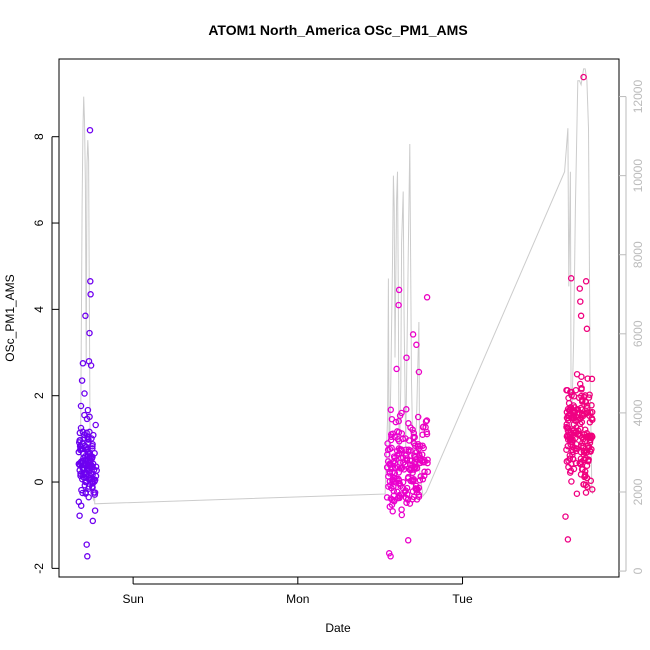 Image resolution: width=650 pixels, height=650 pixels. Describe the element at coordinates (638, 412) in the screenshot. I see `y2-tick-label: 4000` at that location.